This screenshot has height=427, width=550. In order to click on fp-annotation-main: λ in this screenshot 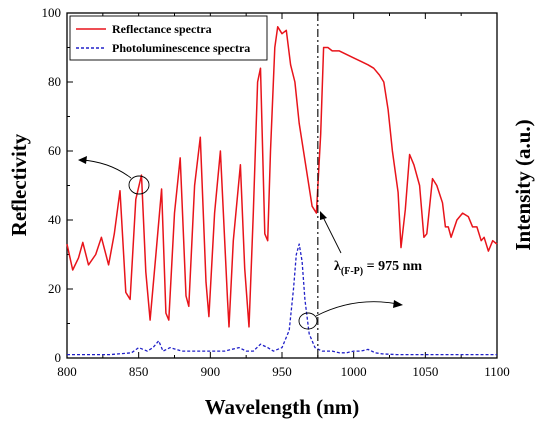, I will do `click(337, 266)`.